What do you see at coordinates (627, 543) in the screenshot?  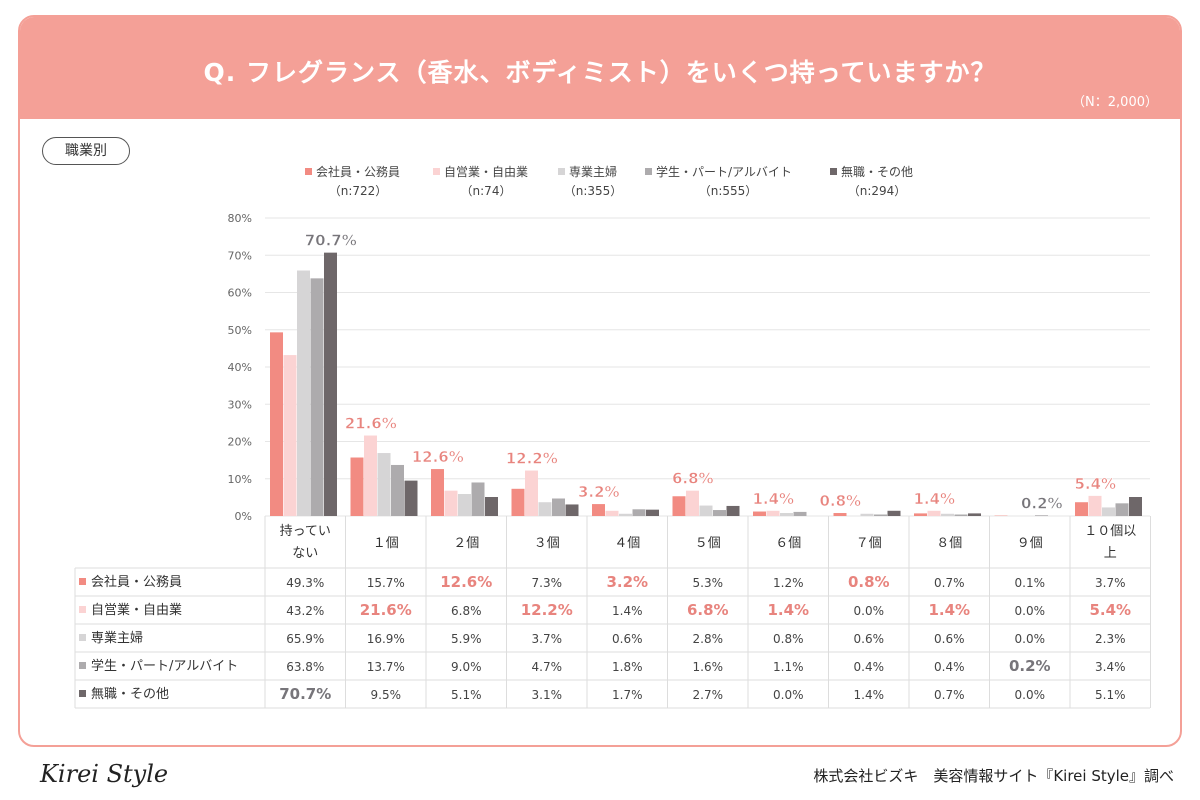 I see `category-label: ４個` at bounding box center [627, 543].